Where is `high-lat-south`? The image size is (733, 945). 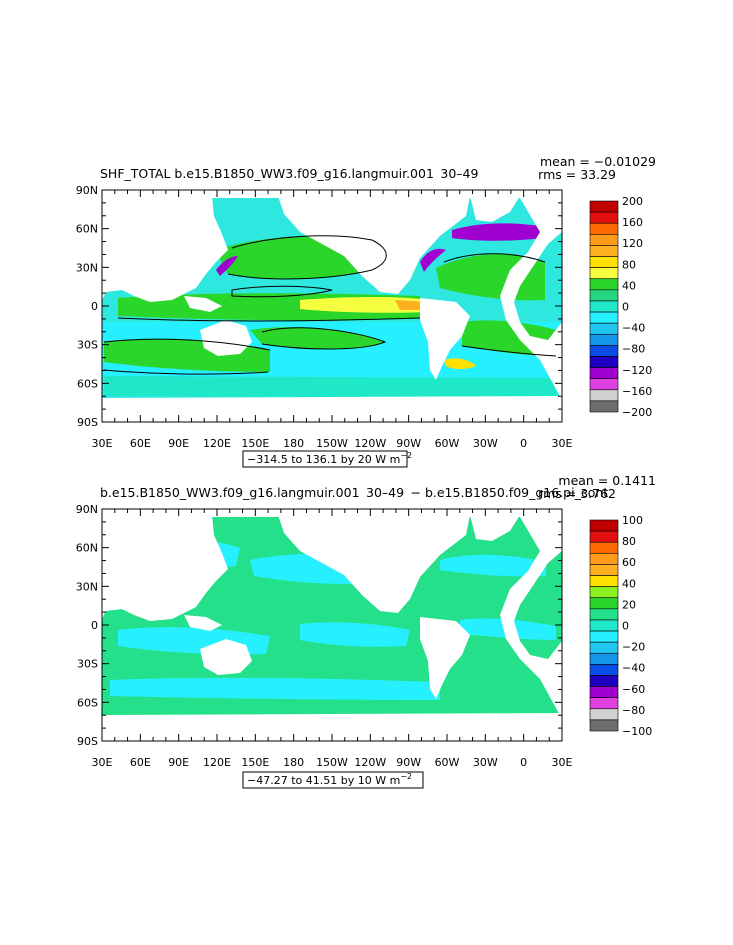
high-lat-south is located at coordinates (330, 387).